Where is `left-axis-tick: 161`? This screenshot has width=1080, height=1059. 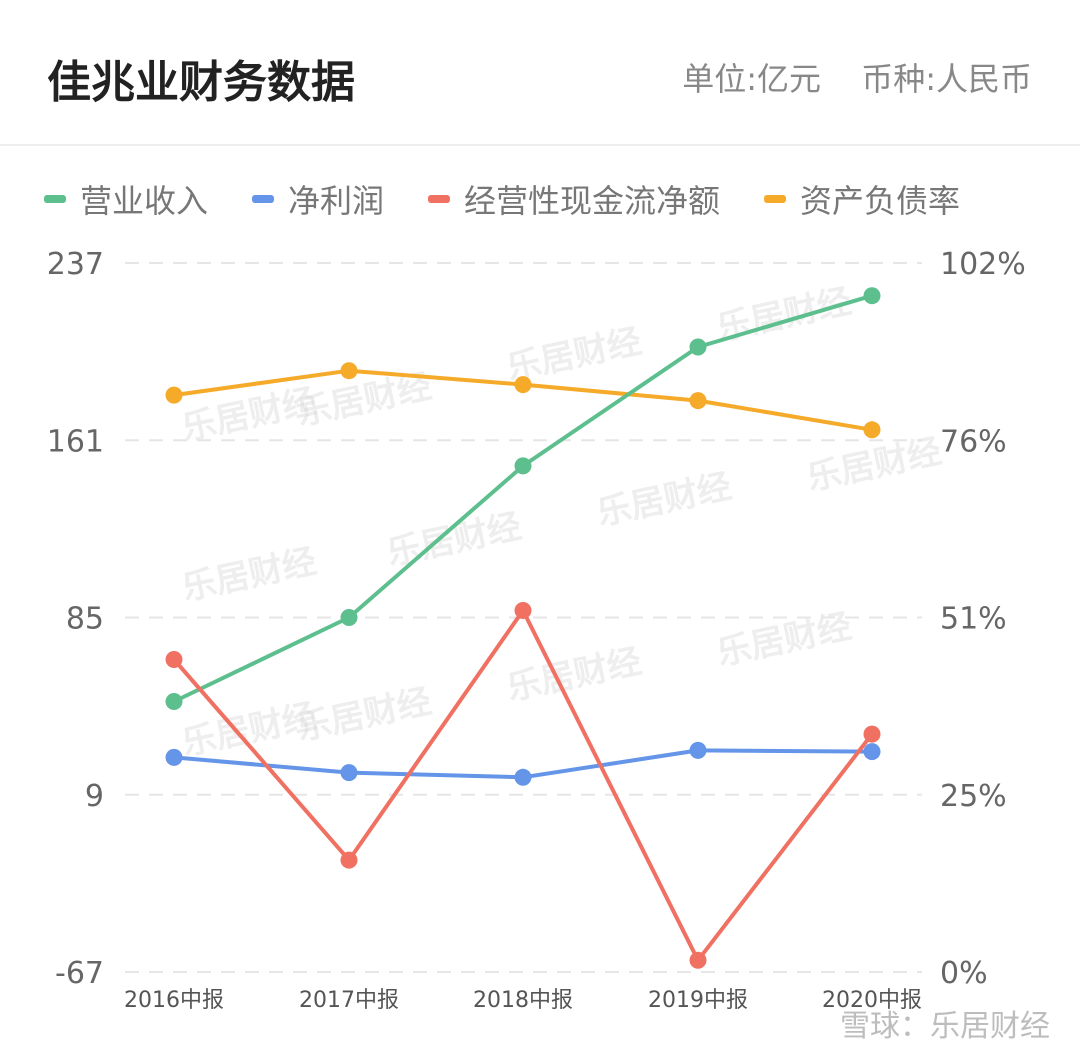
left-axis-tick: 161 is located at coordinates (75, 441).